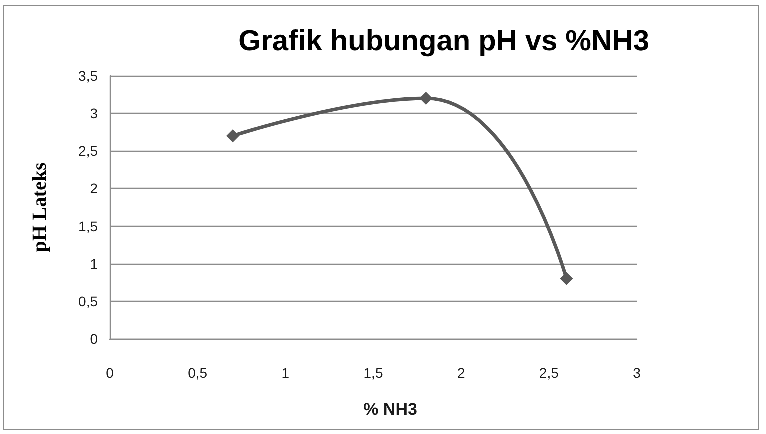 Image resolution: width=766 pixels, height=434 pixels. I want to click on chart-title: Grafik hubungan pH vs %NH3, so click(444, 42).